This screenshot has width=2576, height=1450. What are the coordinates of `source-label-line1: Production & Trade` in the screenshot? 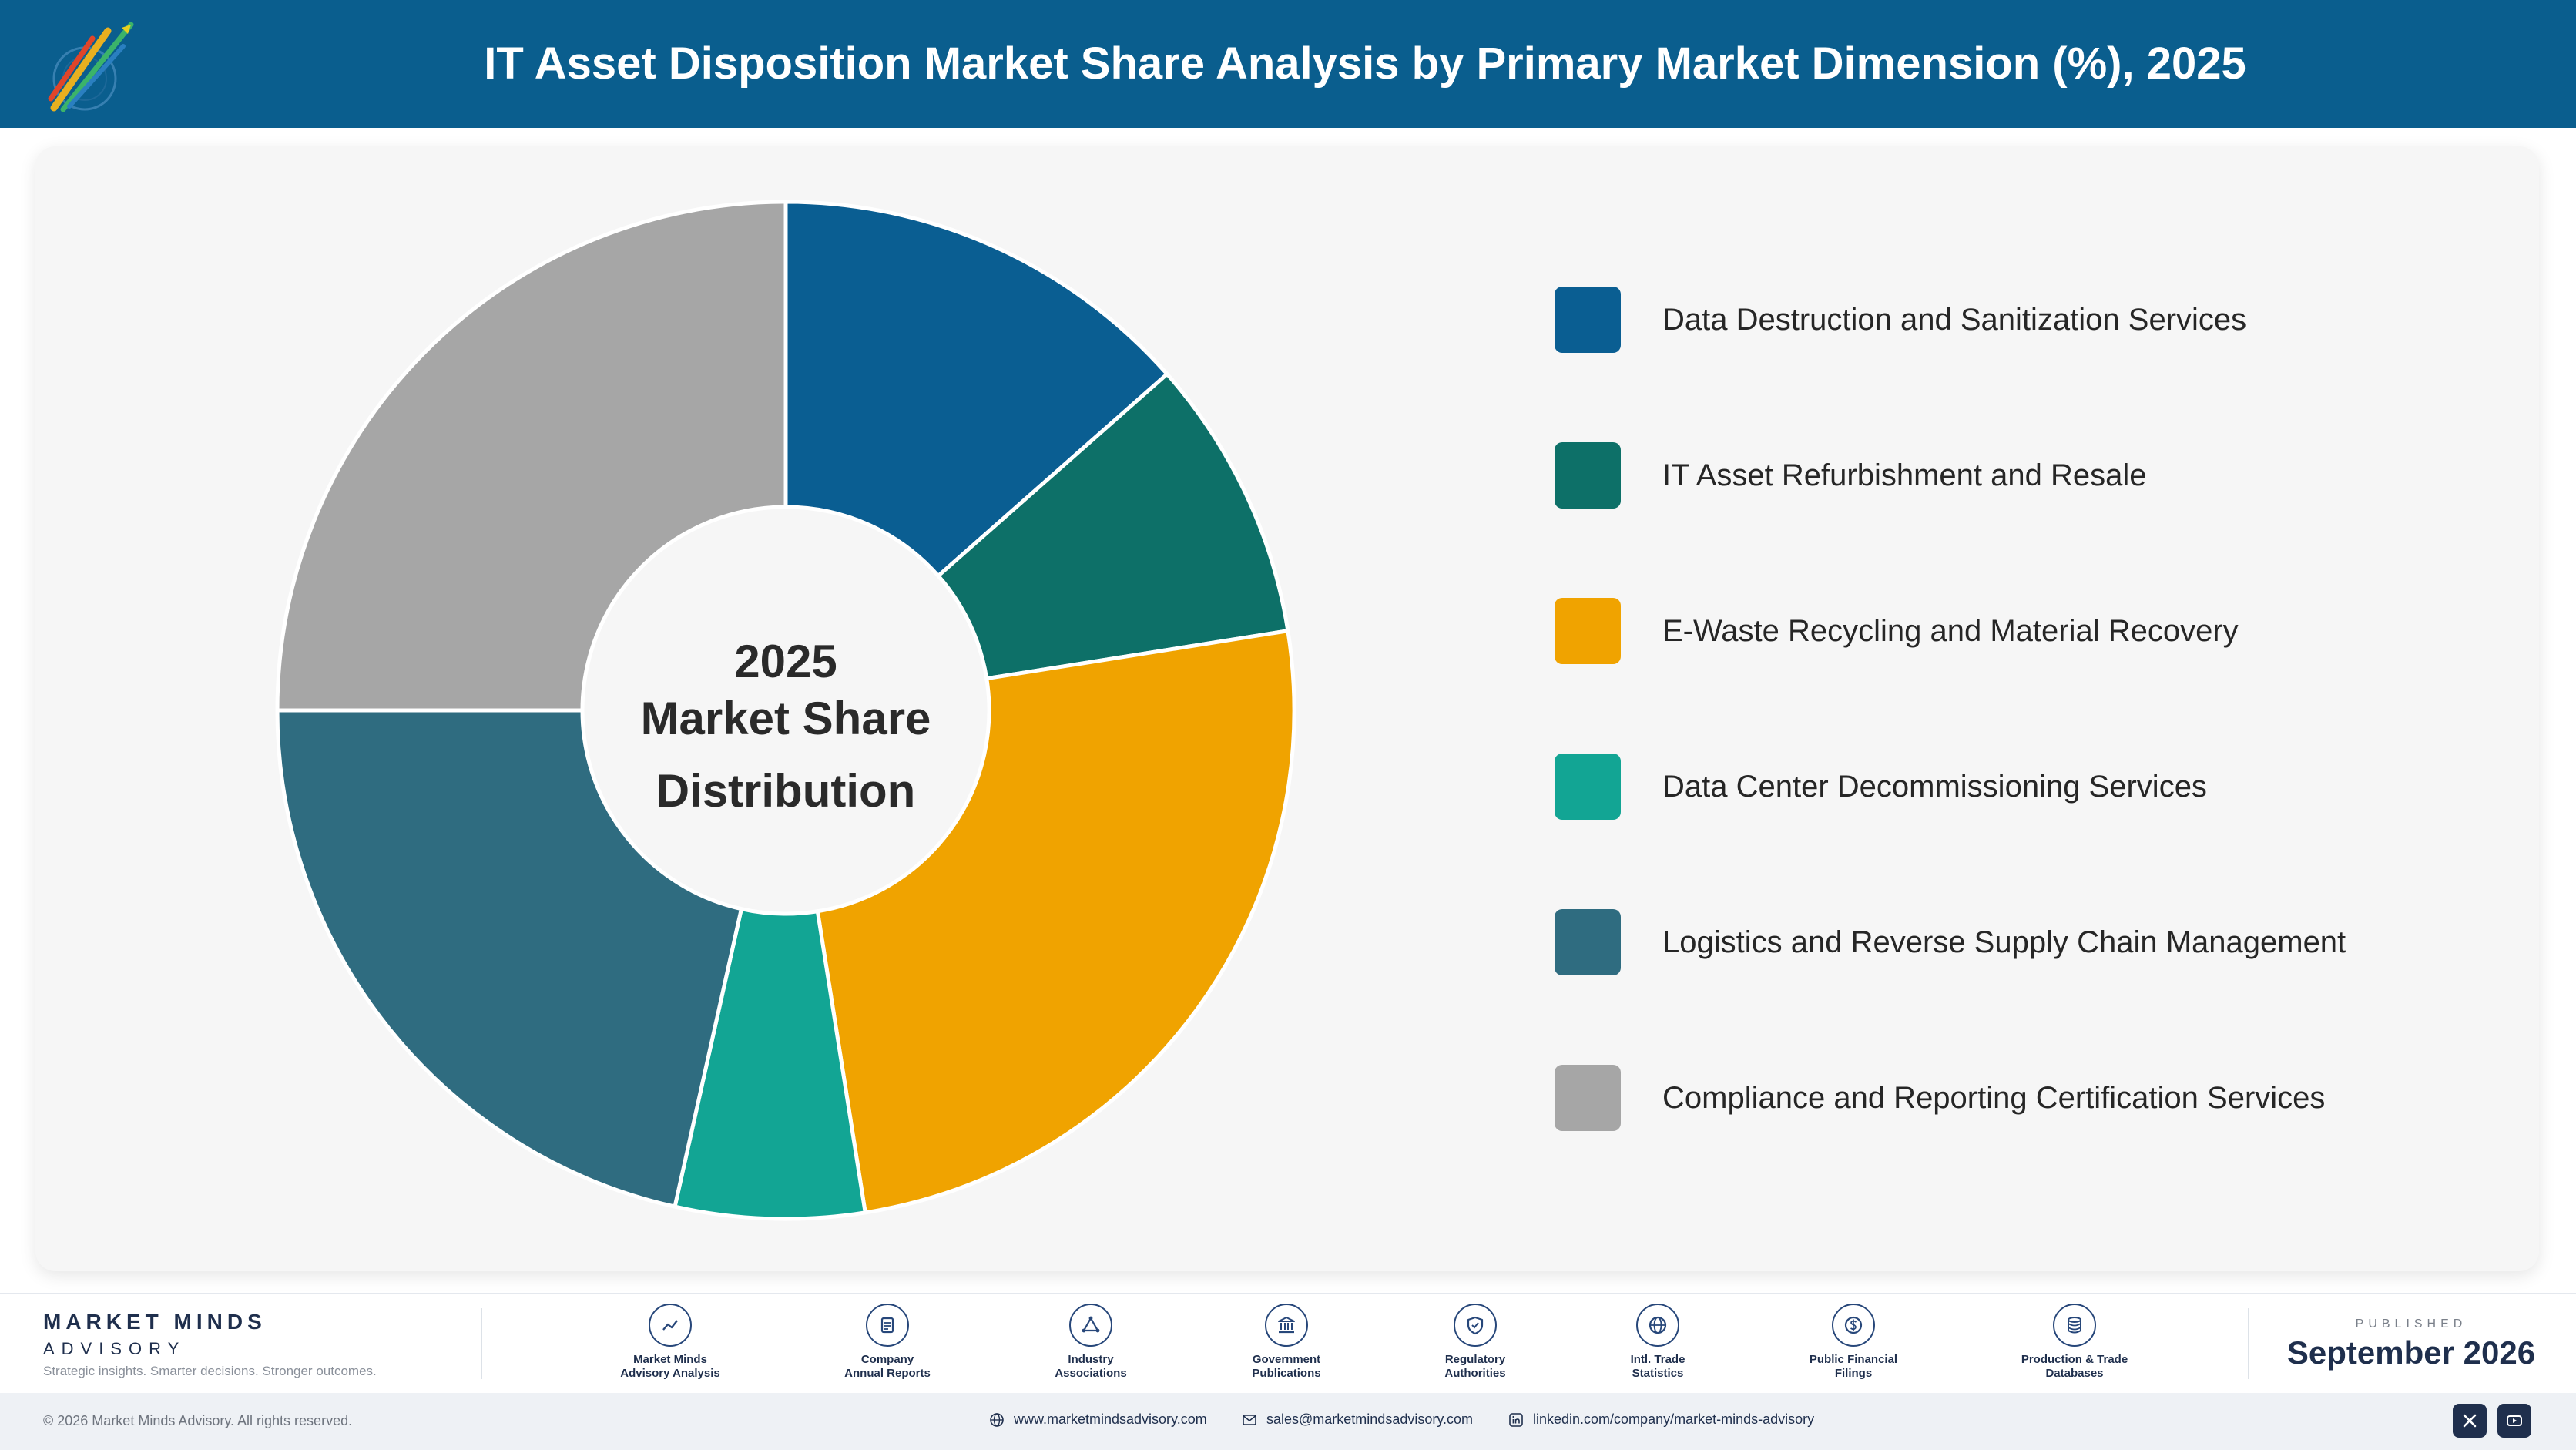 It's located at (2074, 1359).